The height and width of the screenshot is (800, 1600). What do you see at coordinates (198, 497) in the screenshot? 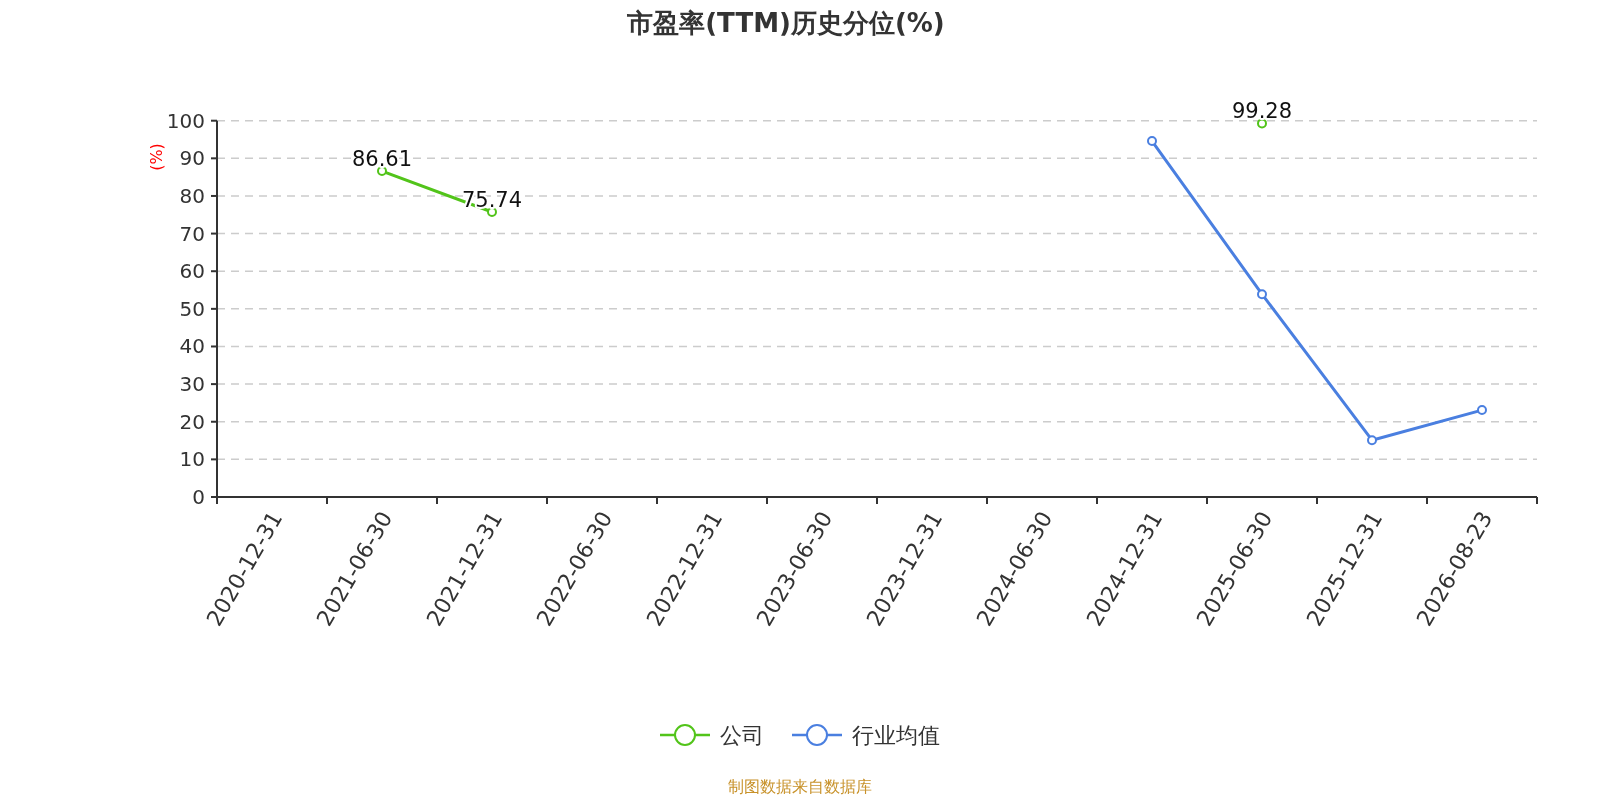
I see `y-tick-label: 0` at bounding box center [198, 497].